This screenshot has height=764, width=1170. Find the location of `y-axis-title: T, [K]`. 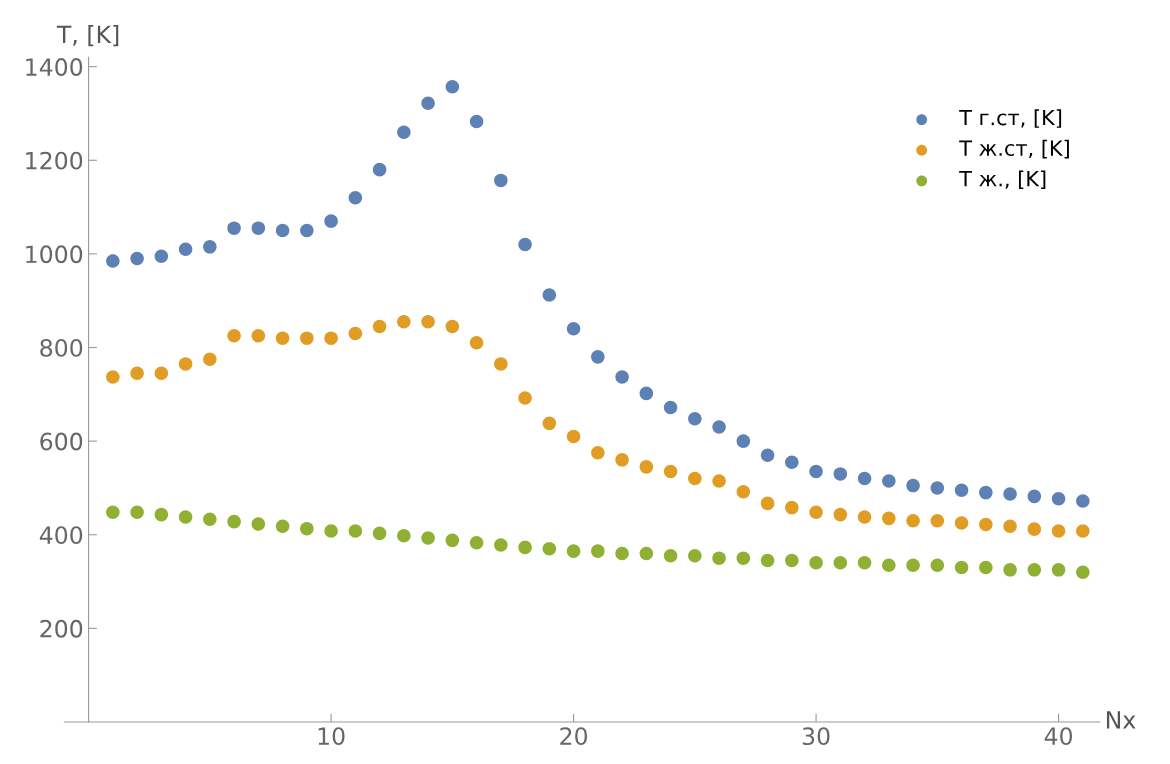

y-axis-title: T, [K] is located at coordinates (87, 36).